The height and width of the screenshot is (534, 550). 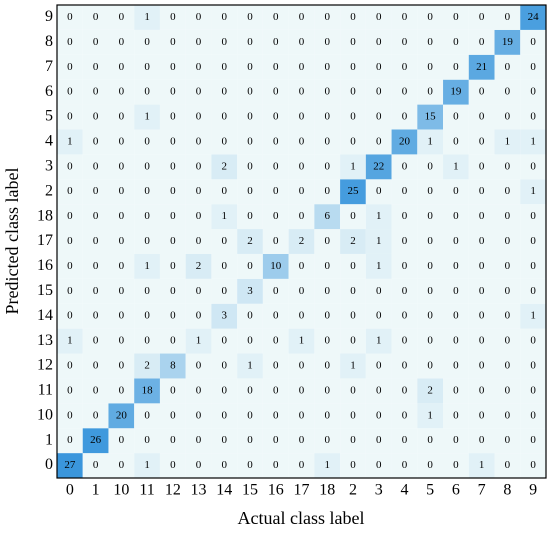 I want to click on cell-label: 15, so click(x=431, y=117).